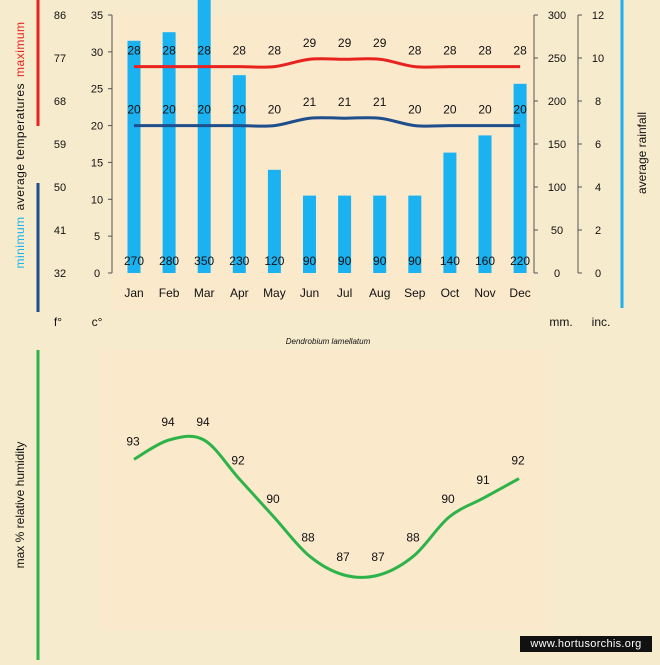 This screenshot has width=660, height=665. I want to click on celsius-tick-label: 5, so click(97, 237).